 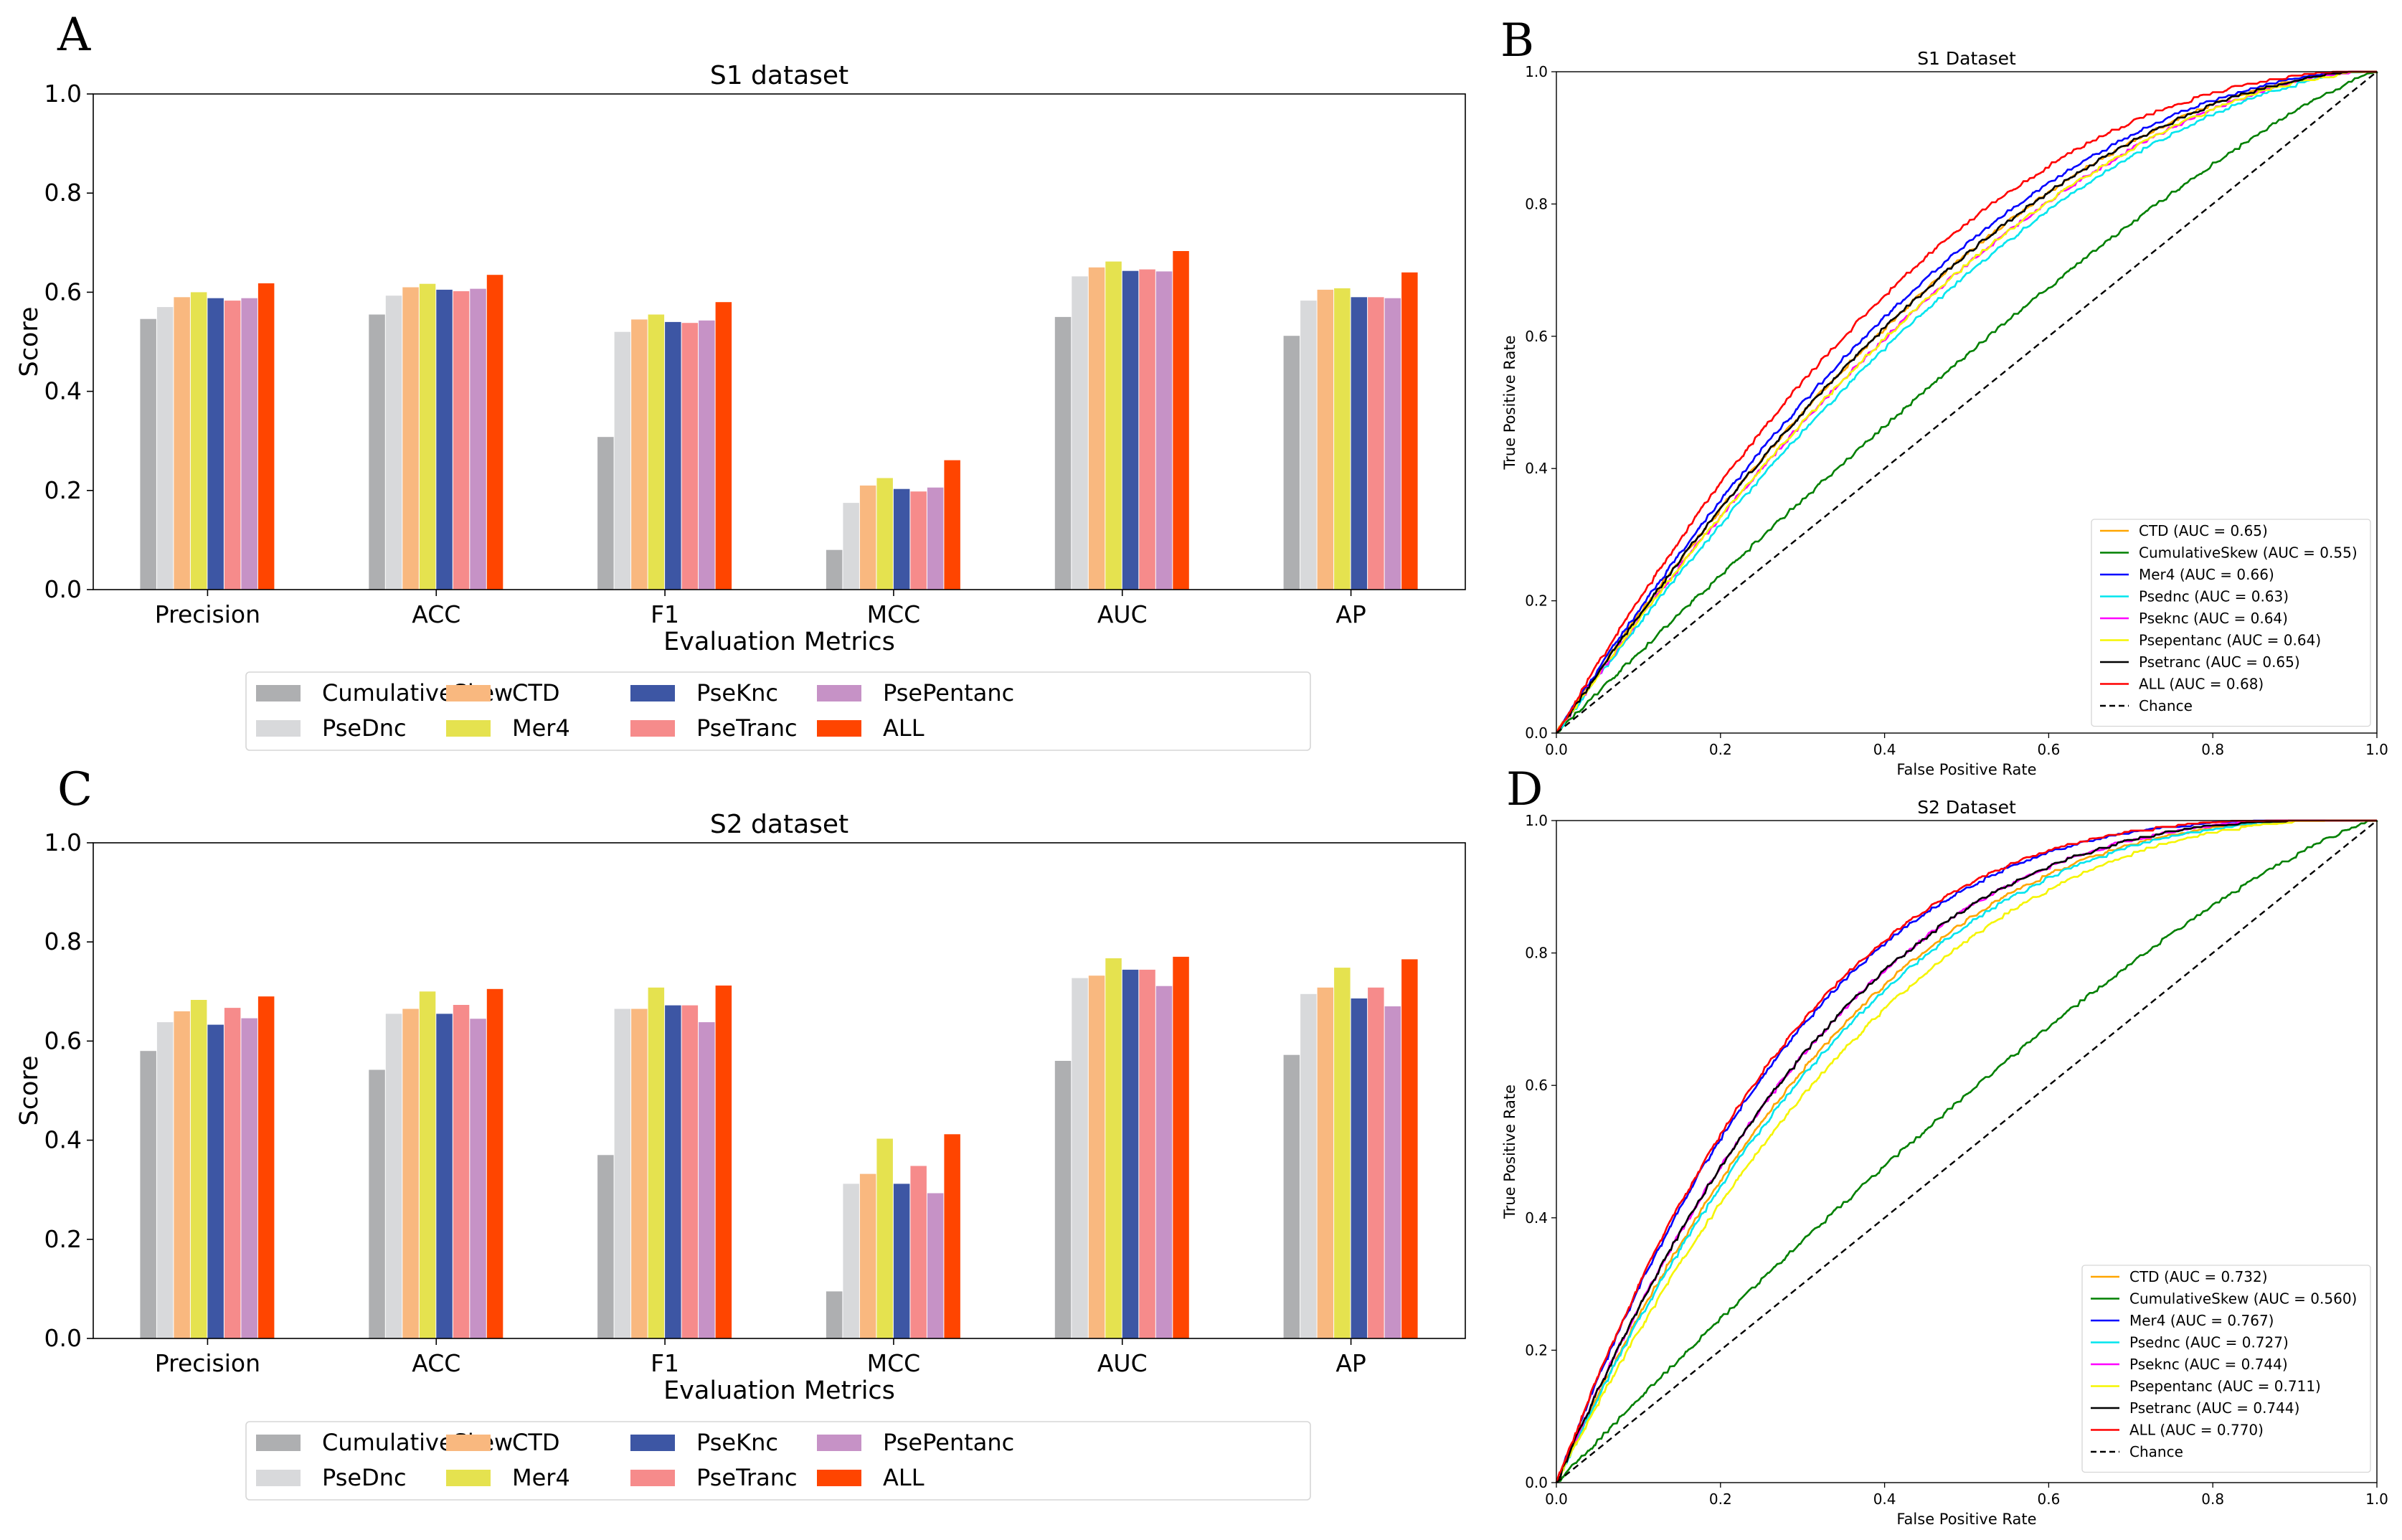 What do you see at coordinates (884, 534) in the screenshot?
I see `bar-mer4-mcc` at bounding box center [884, 534].